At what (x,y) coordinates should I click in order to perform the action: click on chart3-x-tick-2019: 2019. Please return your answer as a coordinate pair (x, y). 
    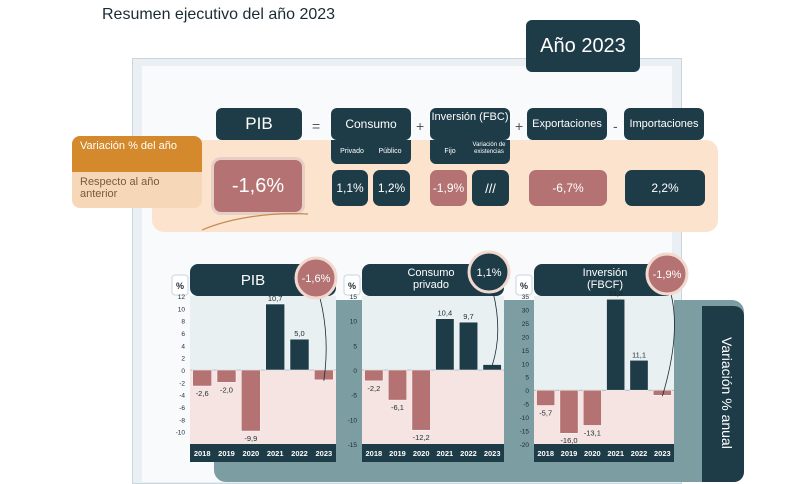
    Looking at the image, I should click on (569, 453).